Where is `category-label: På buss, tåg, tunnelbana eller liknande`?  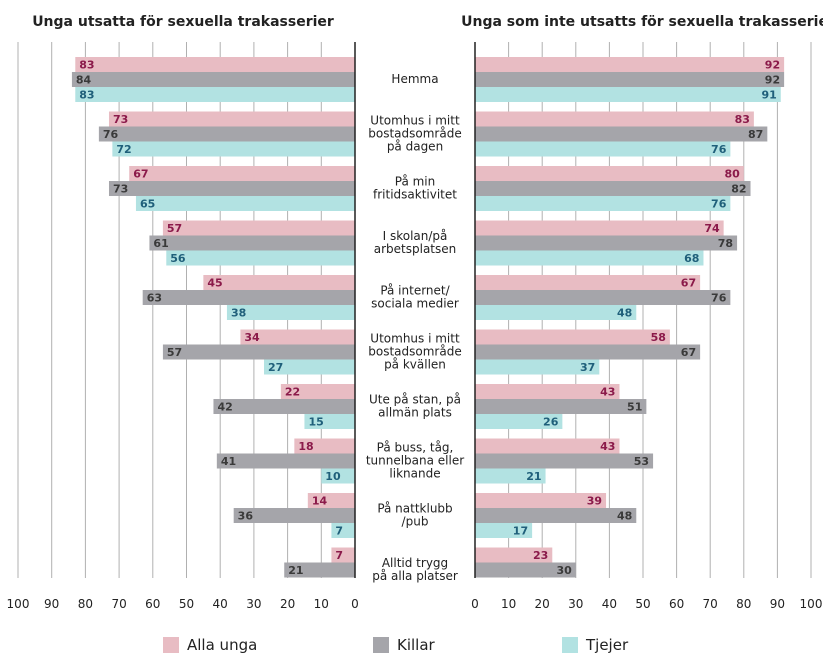
category-label: På buss, tåg, tunnelbana eller liknande is located at coordinates (415, 461).